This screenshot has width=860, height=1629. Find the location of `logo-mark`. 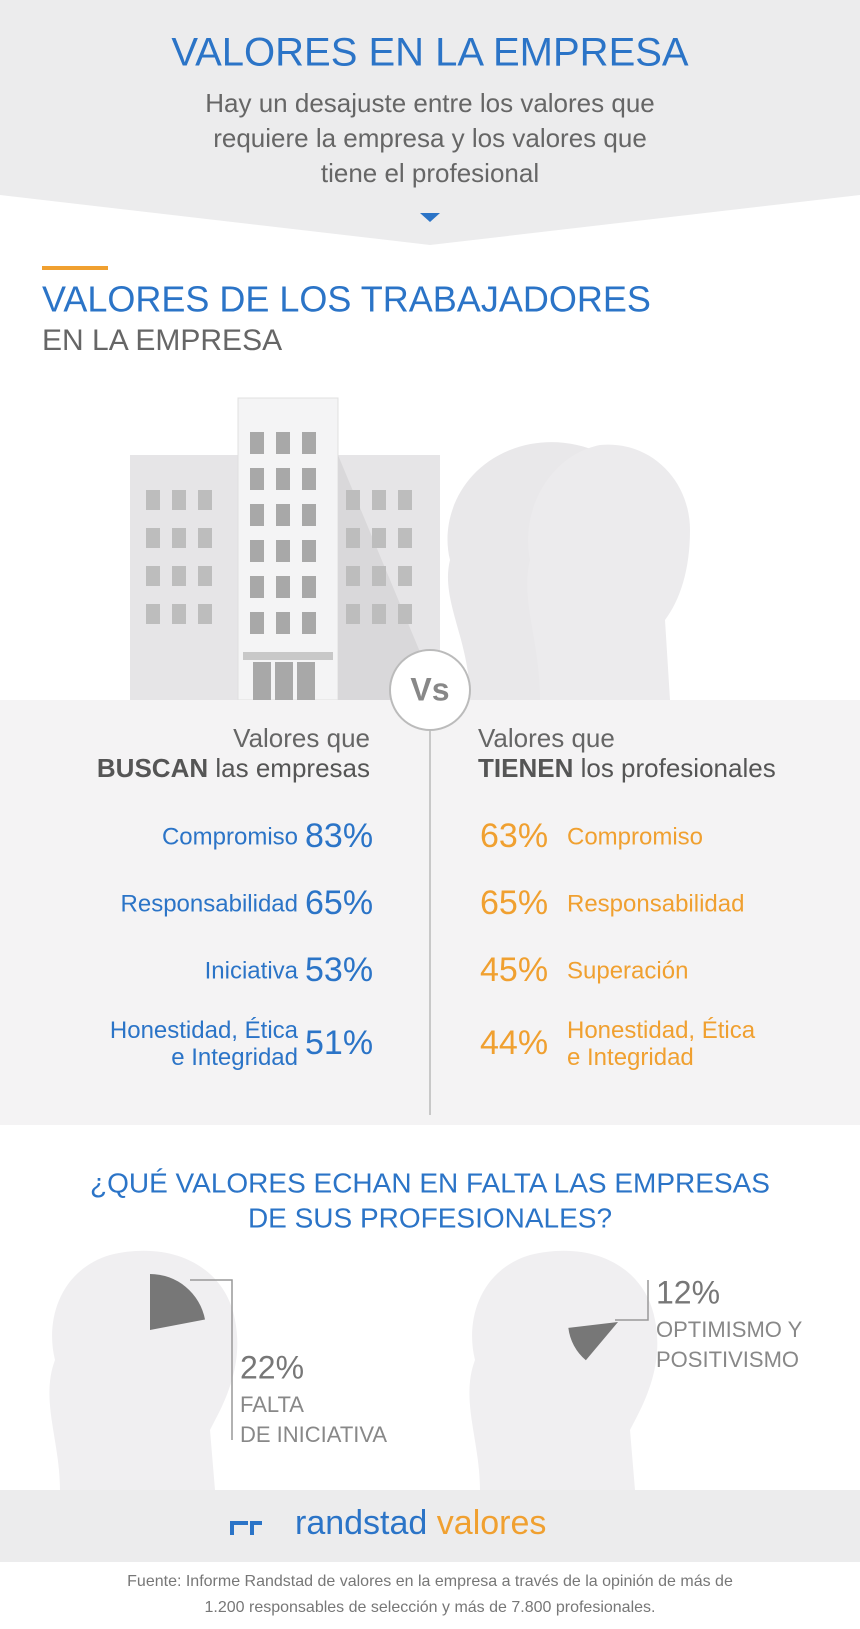

logo-mark is located at coordinates (246, 1528).